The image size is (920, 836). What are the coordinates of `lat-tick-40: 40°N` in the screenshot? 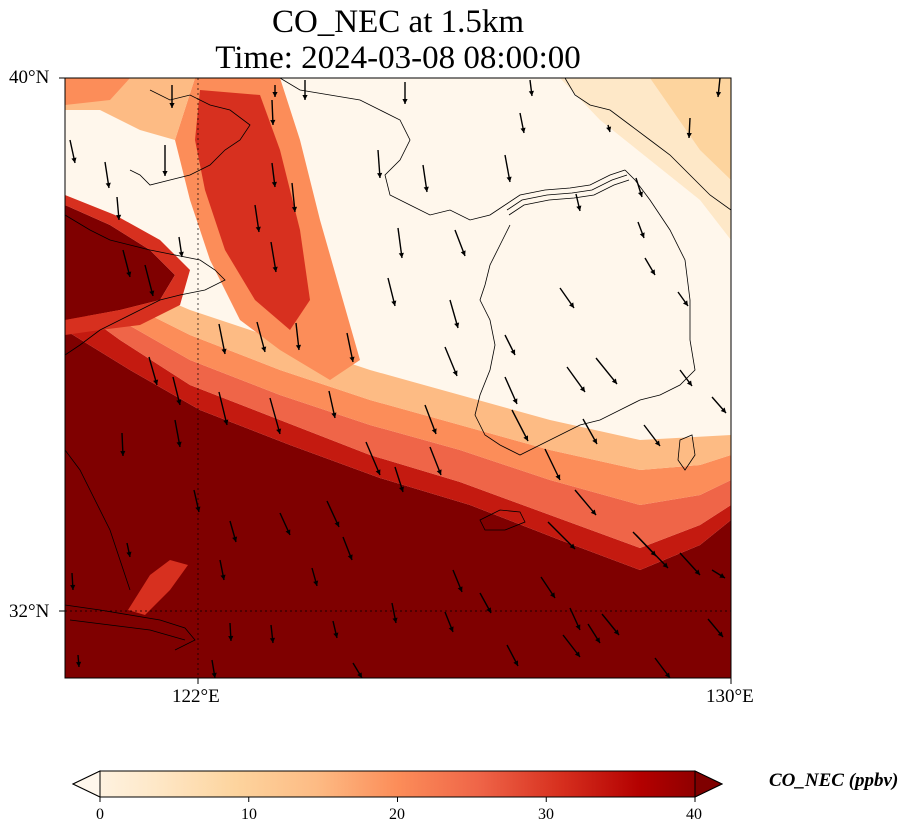 It's located at (29, 77).